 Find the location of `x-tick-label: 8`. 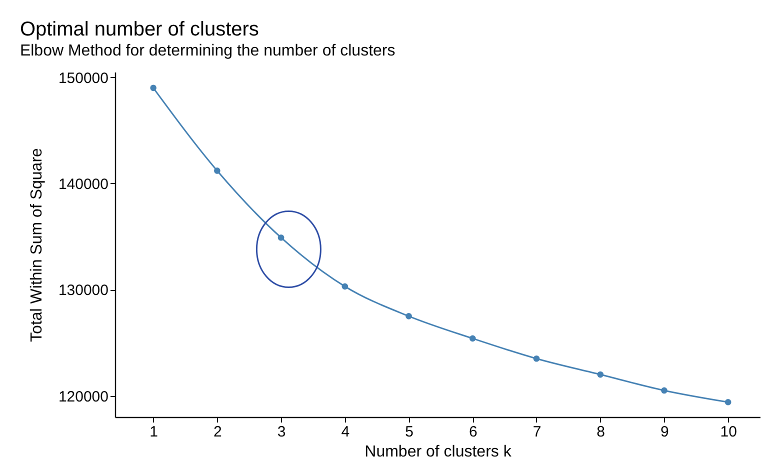

x-tick-label: 8 is located at coordinates (601, 432).